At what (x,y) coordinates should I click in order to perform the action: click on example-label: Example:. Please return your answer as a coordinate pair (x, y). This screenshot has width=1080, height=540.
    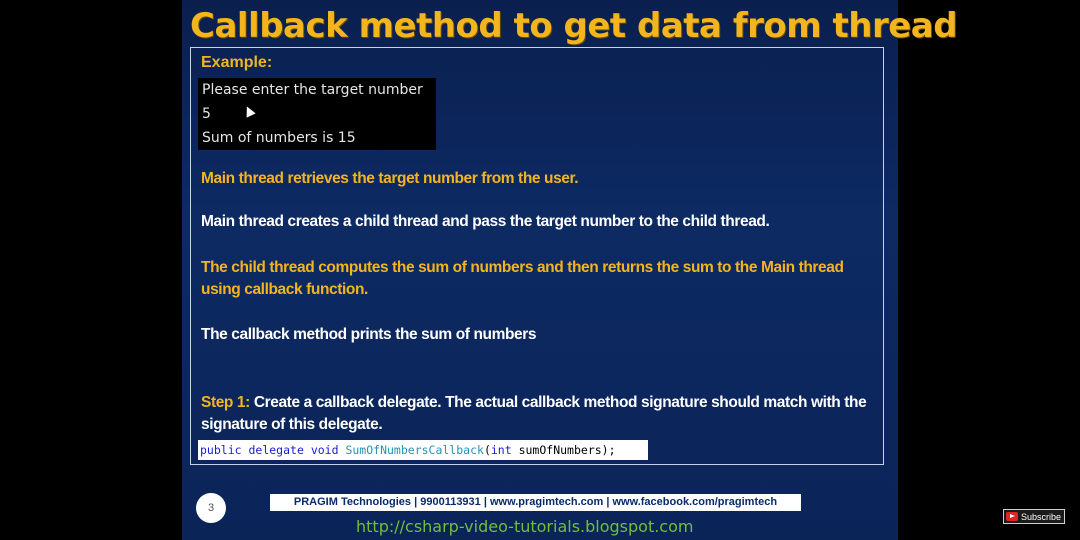
    Looking at the image, I should click on (237, 62).